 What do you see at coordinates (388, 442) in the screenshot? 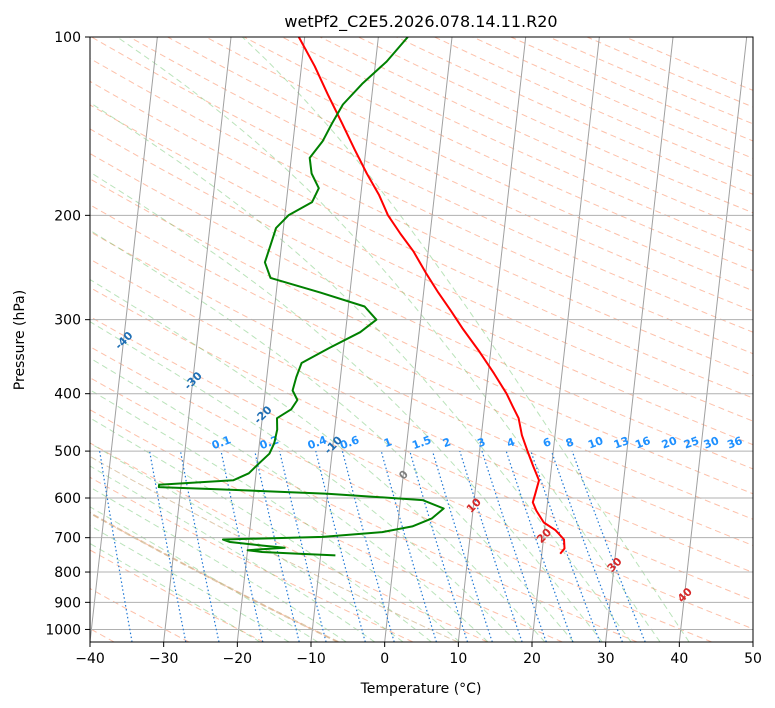
I see `mixing-ratio-label: 1` at bounding box center [388, 442].